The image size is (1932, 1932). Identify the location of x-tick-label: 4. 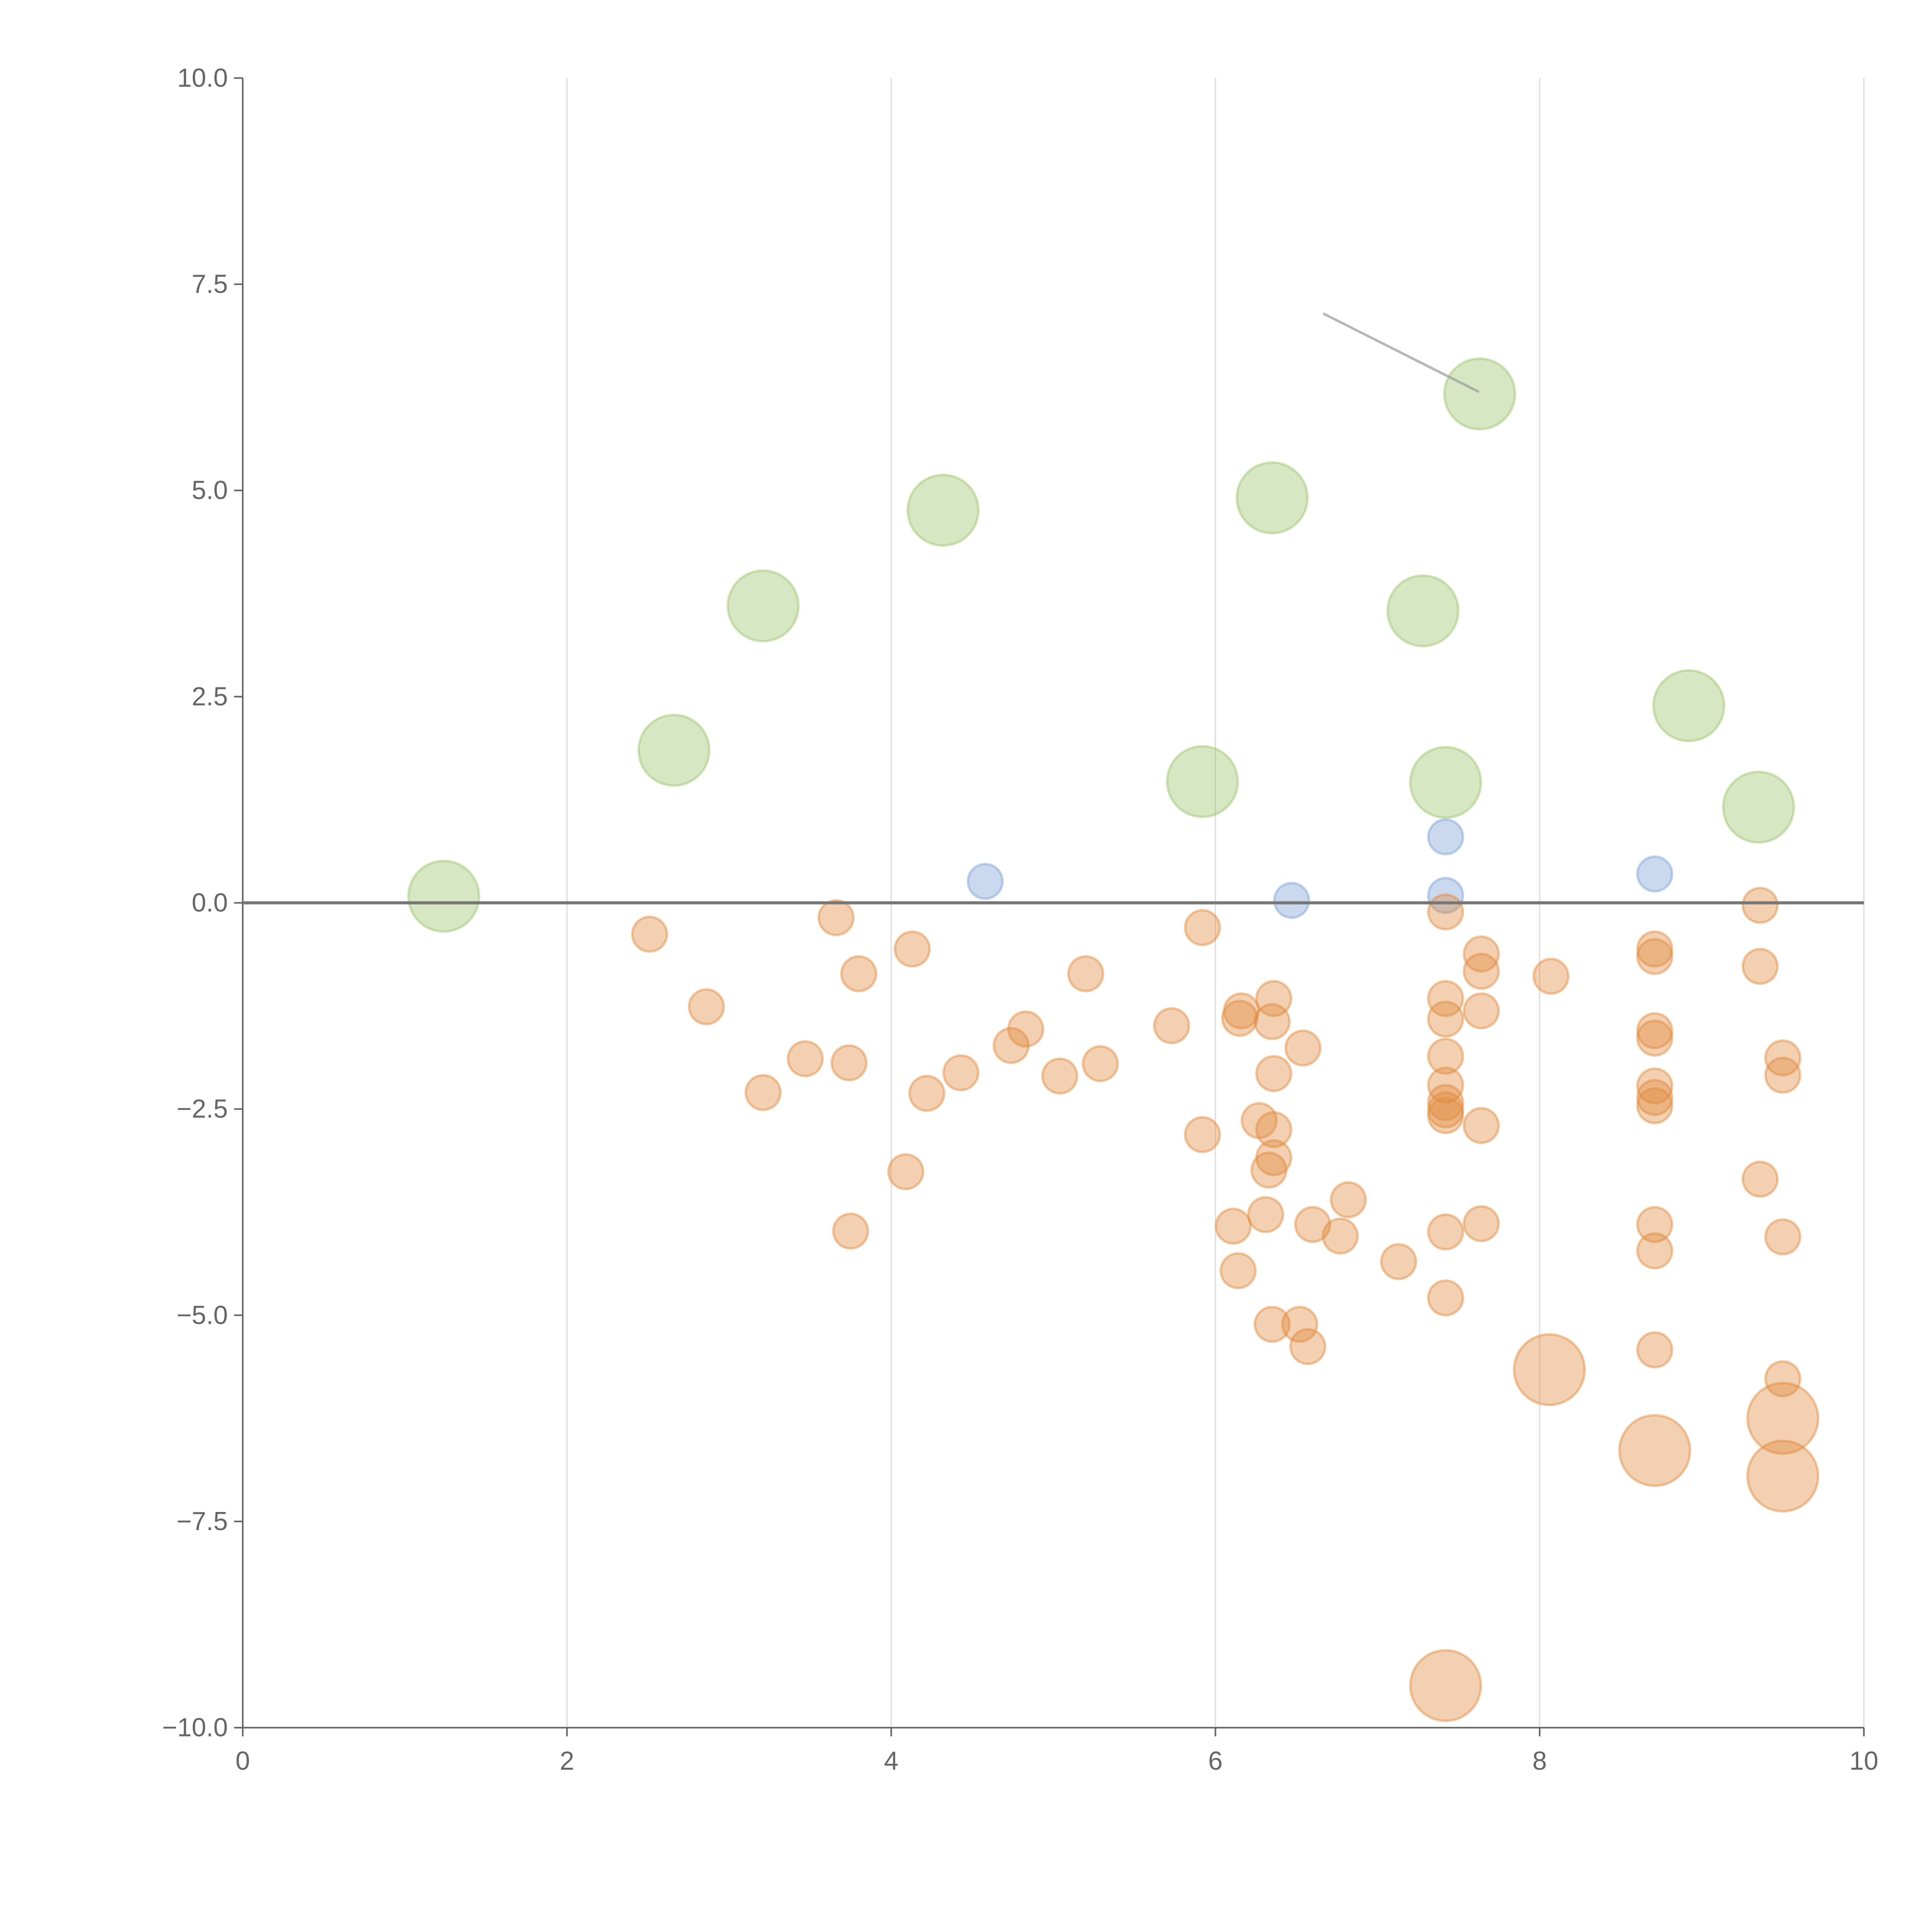
(891, 1761).